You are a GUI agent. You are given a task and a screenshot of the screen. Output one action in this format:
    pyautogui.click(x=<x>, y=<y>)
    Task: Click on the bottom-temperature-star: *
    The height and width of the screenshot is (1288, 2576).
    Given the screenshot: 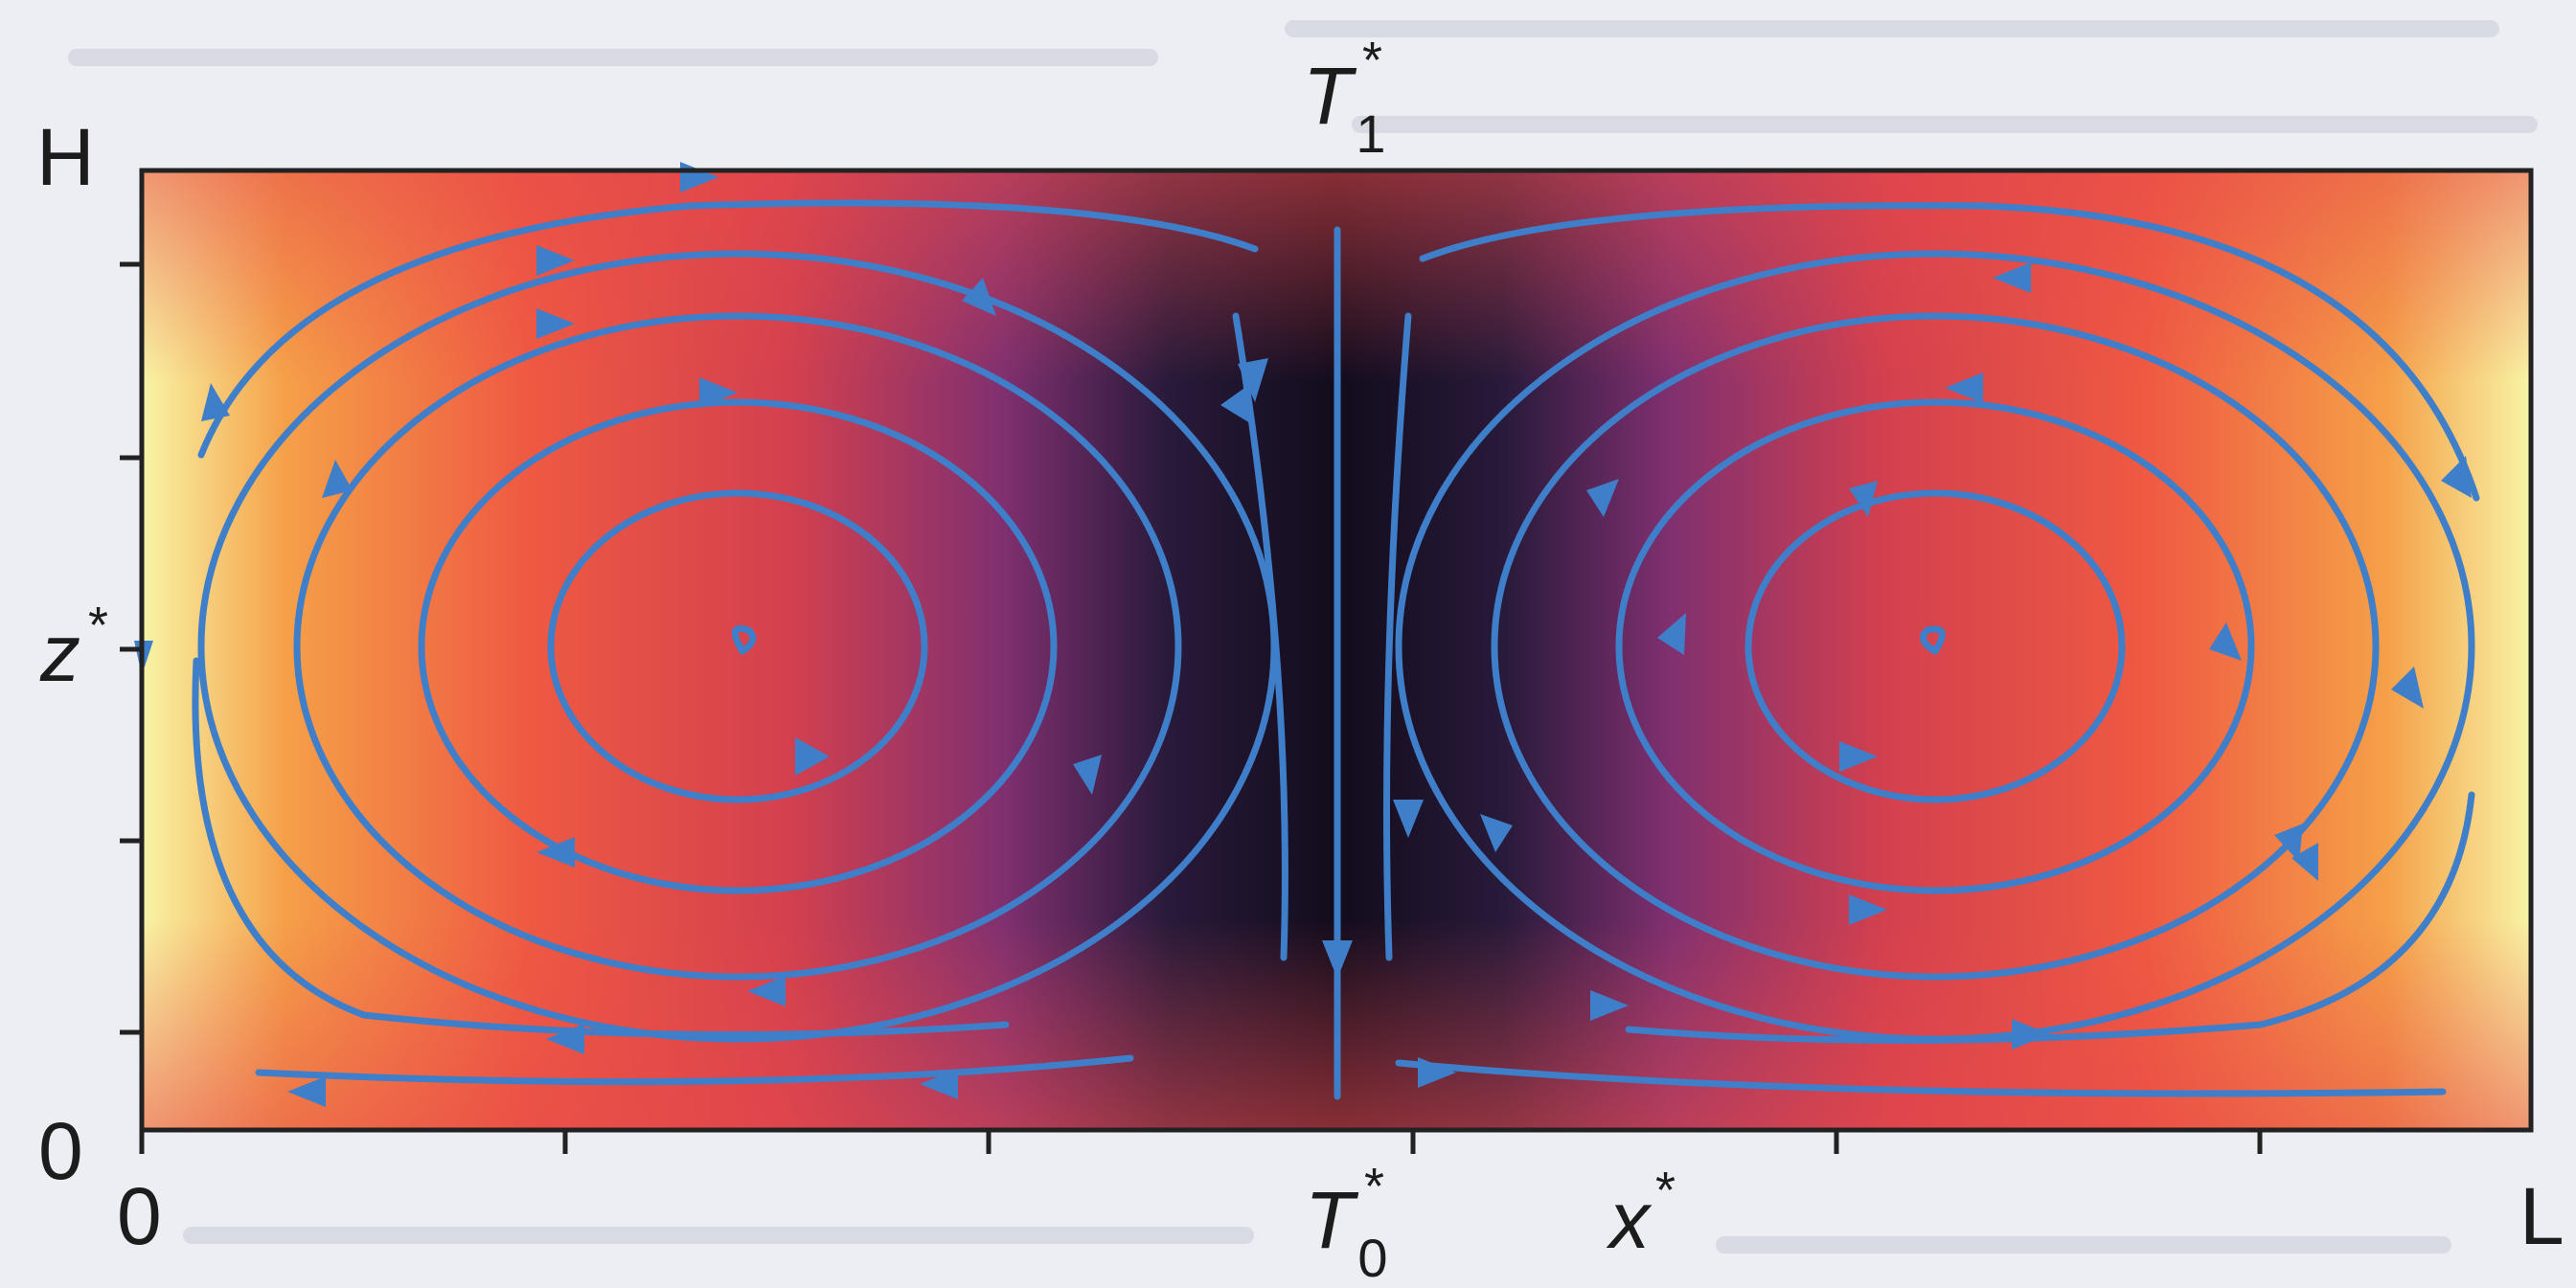 What is the action you would take?
    pyautogui.click(x=1374, y=1186)
    